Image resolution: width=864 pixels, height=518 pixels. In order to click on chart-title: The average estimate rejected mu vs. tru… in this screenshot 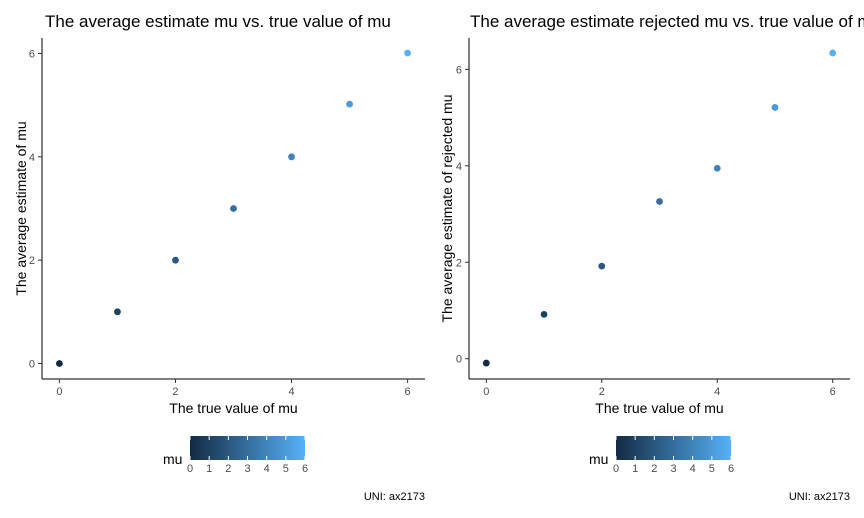, I will do `click(667, 21)`.